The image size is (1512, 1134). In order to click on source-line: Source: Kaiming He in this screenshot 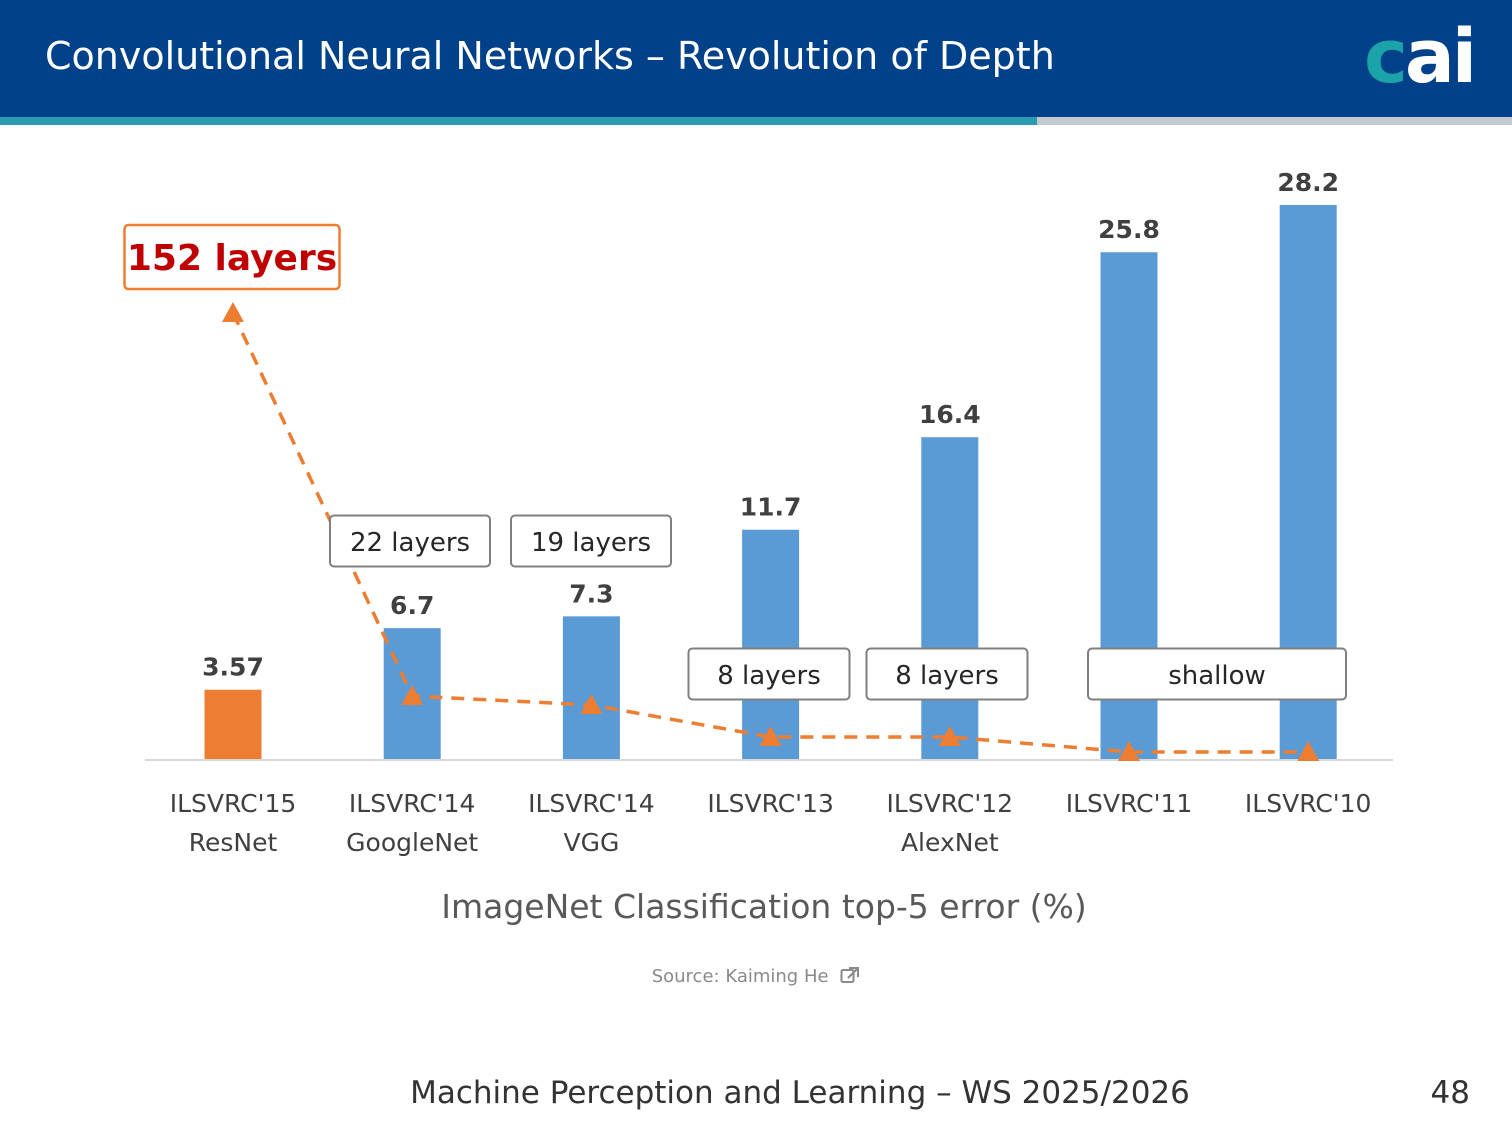, I will do `click(756, 977)`.